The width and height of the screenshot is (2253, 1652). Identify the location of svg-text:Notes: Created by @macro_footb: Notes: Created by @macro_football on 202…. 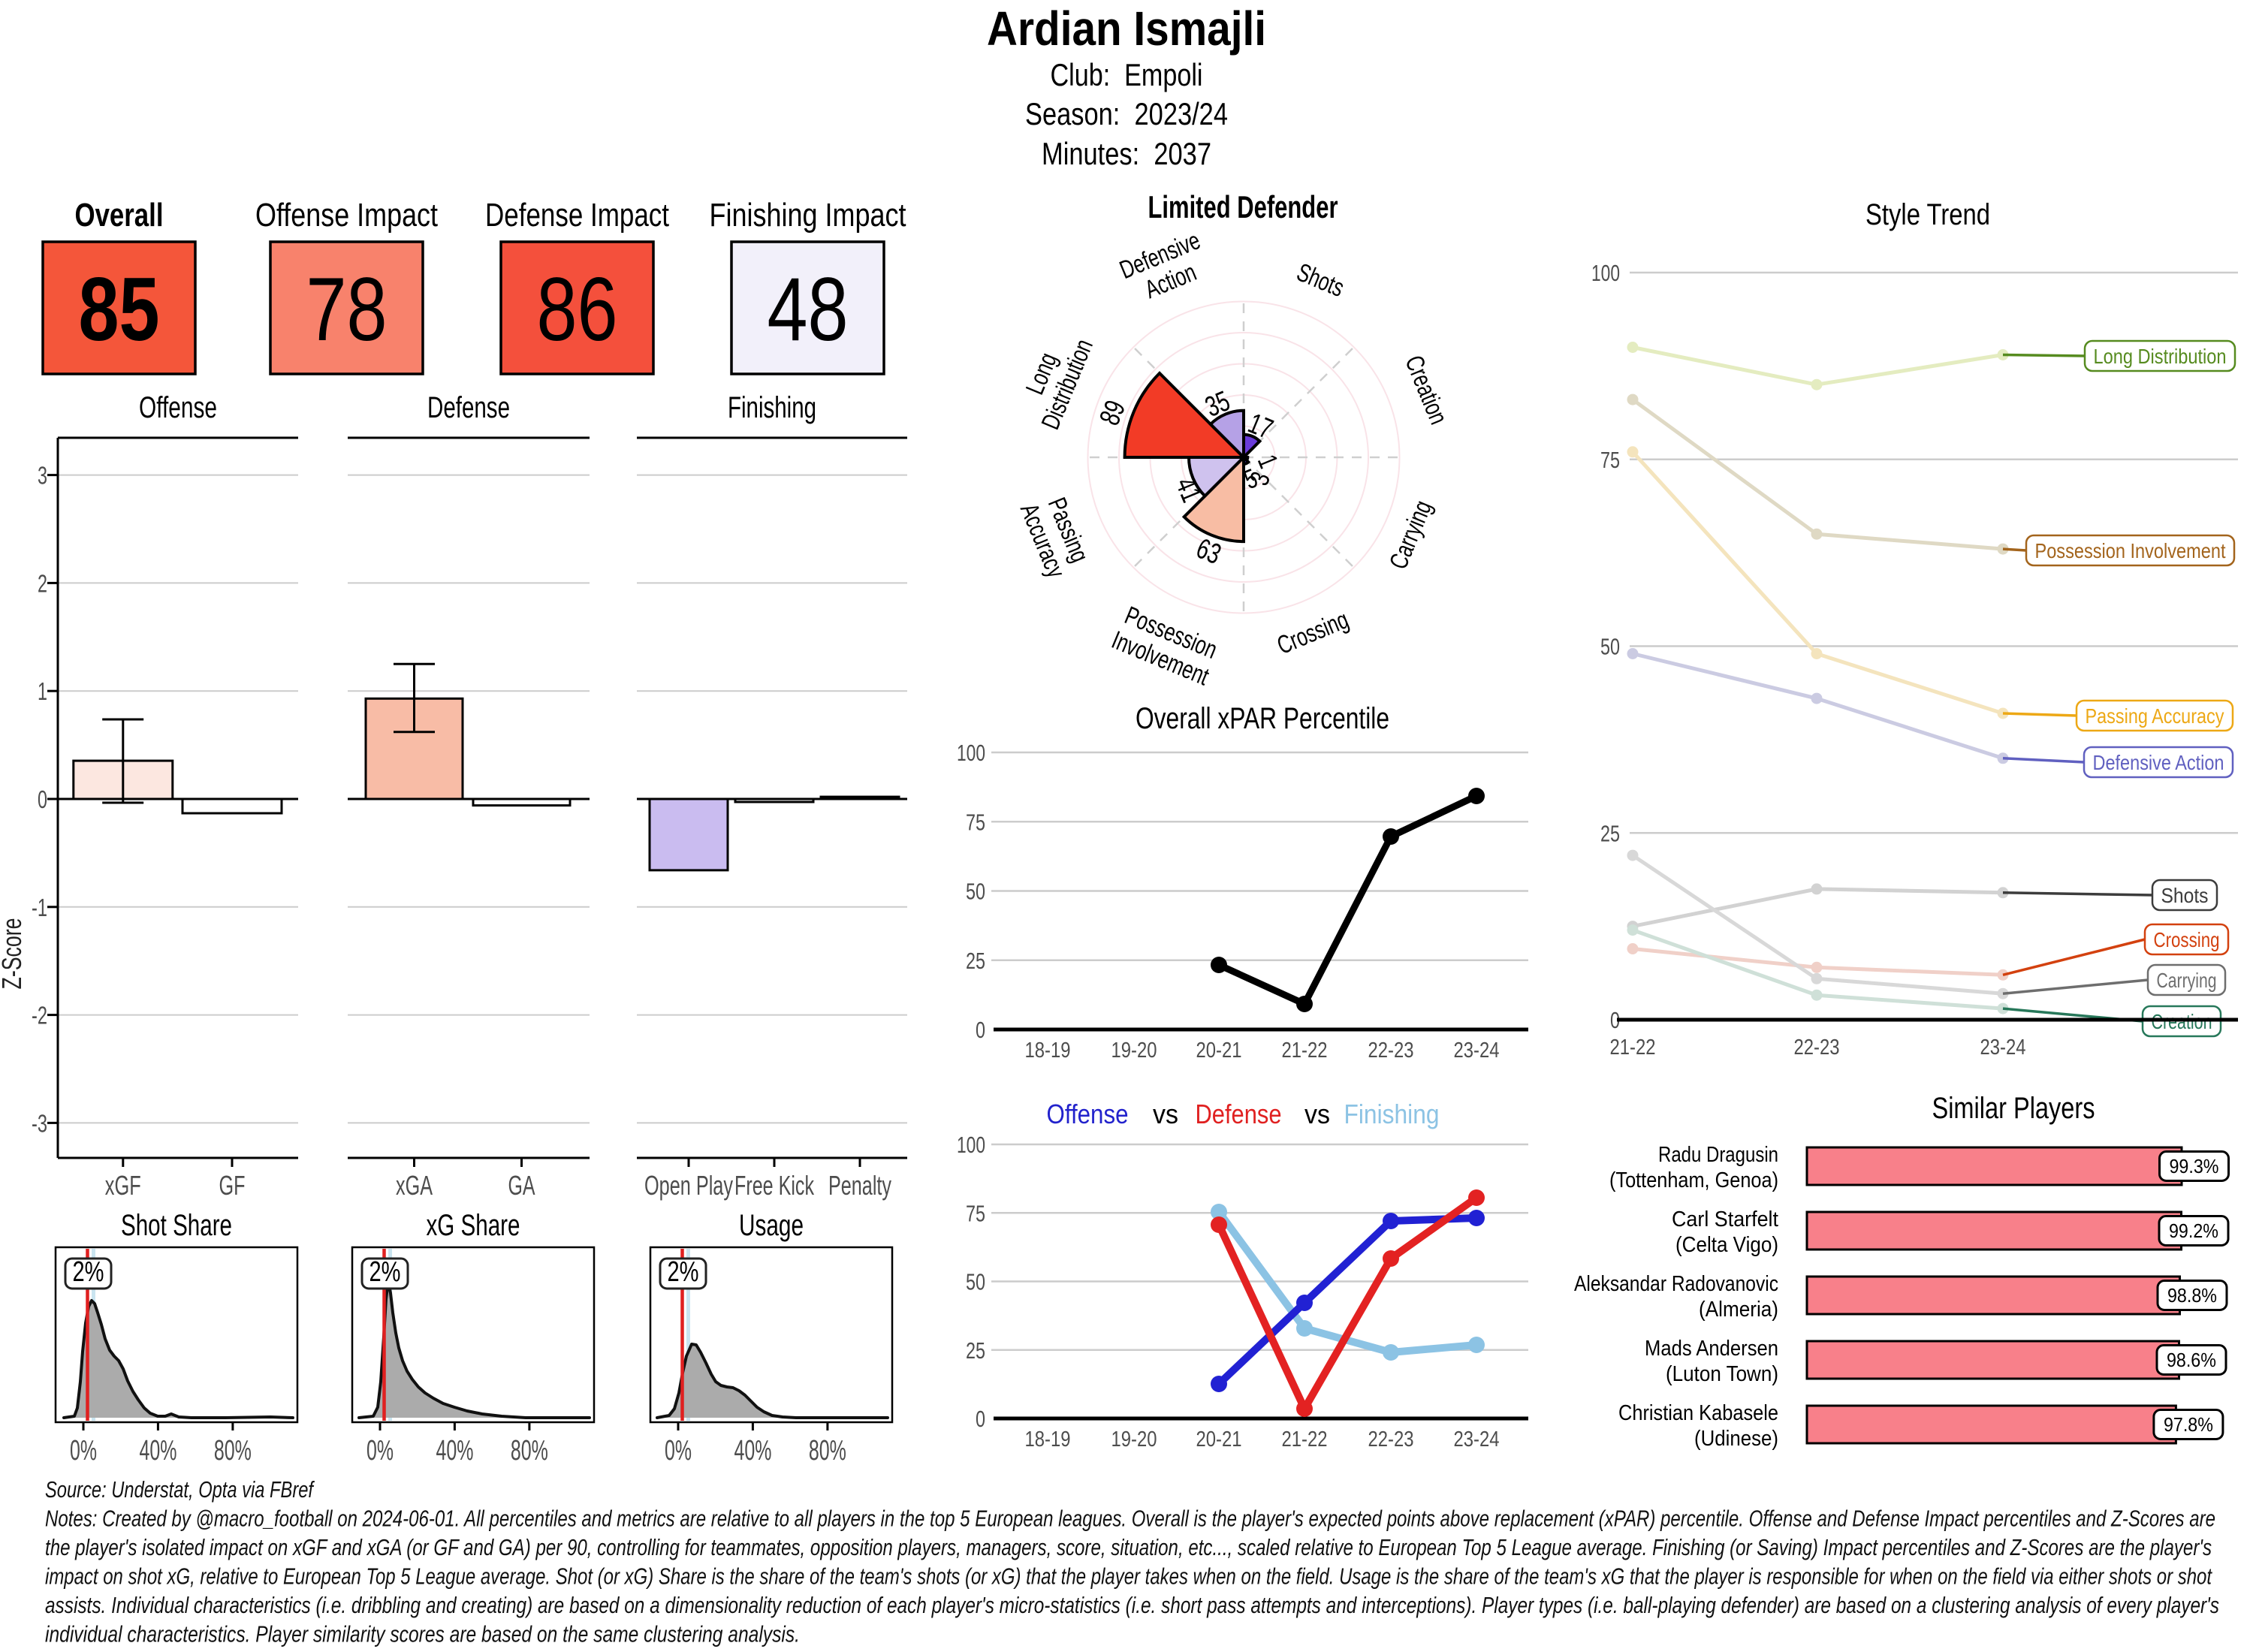
(1130, 1519).